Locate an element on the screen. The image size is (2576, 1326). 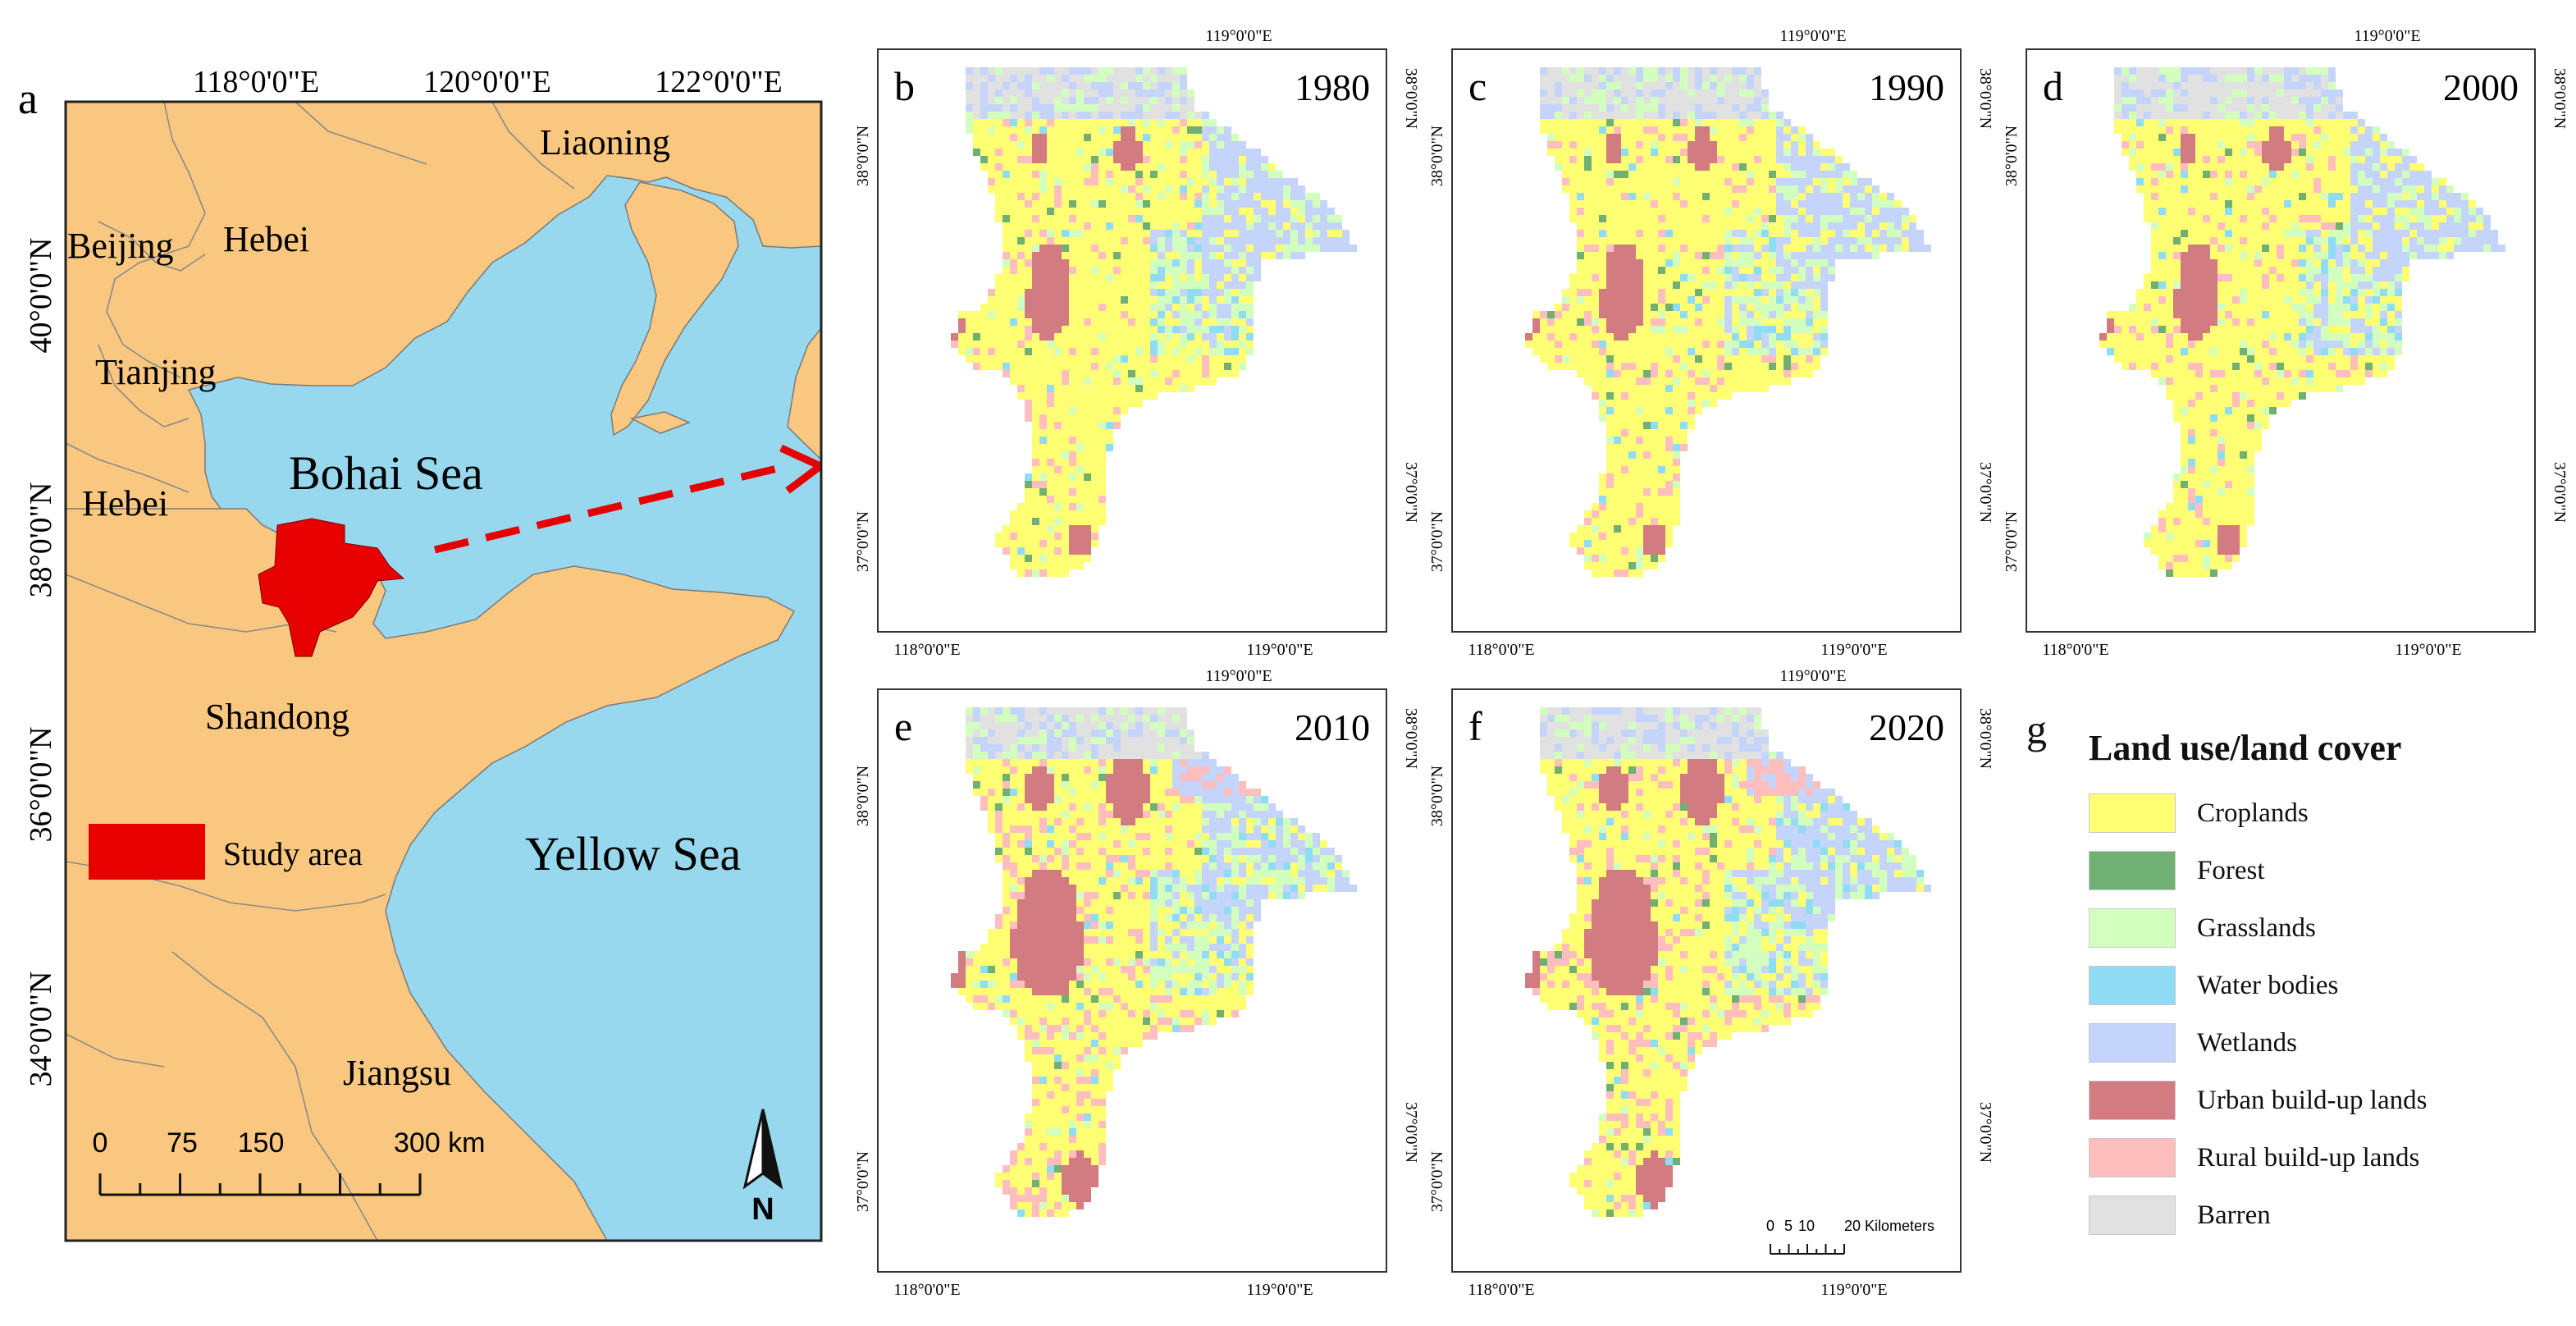
legend-title: Land use/land cover is located at coordinates (2246, 748).